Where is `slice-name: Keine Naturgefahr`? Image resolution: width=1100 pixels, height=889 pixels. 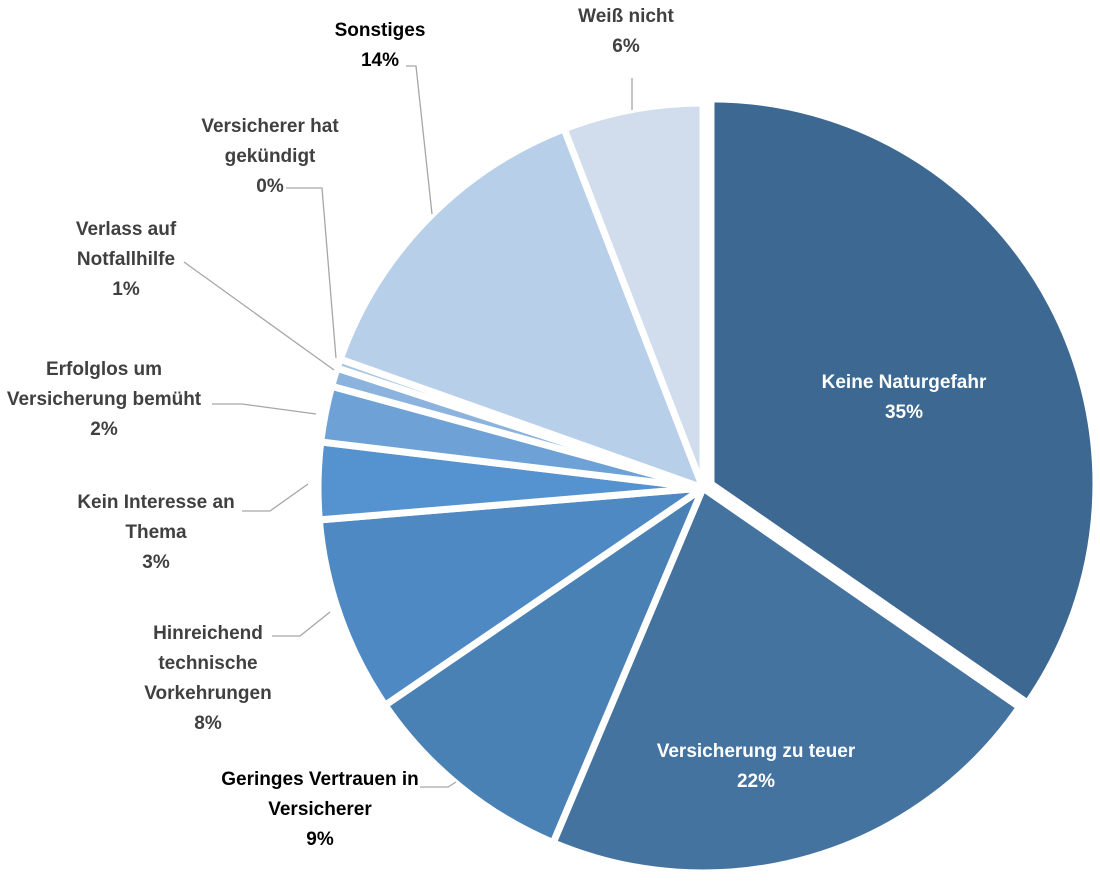
slice-name: Keine Naturgefahr is located at coordinates (904, 382).